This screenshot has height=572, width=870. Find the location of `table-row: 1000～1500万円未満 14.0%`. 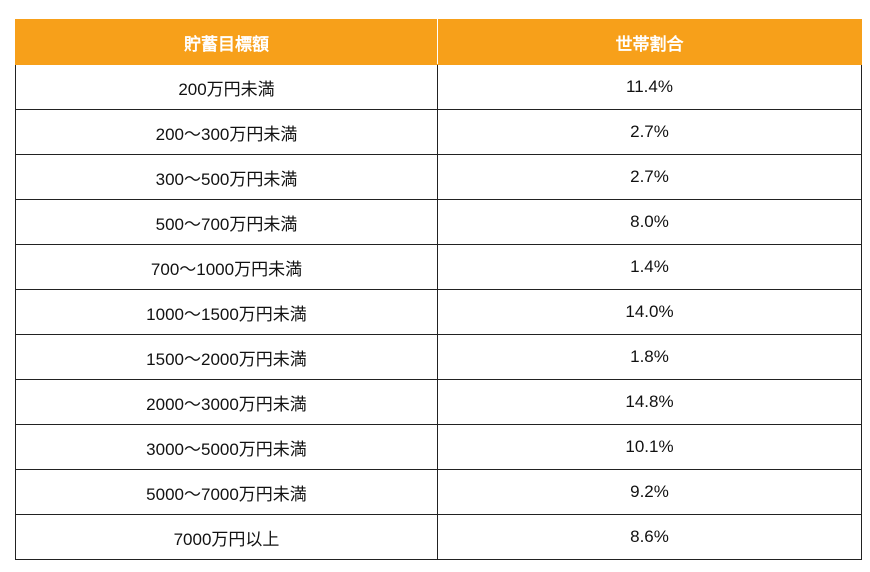

table-row: 1000～1500万円未満 14.0% is located at coordinates (438, 312).